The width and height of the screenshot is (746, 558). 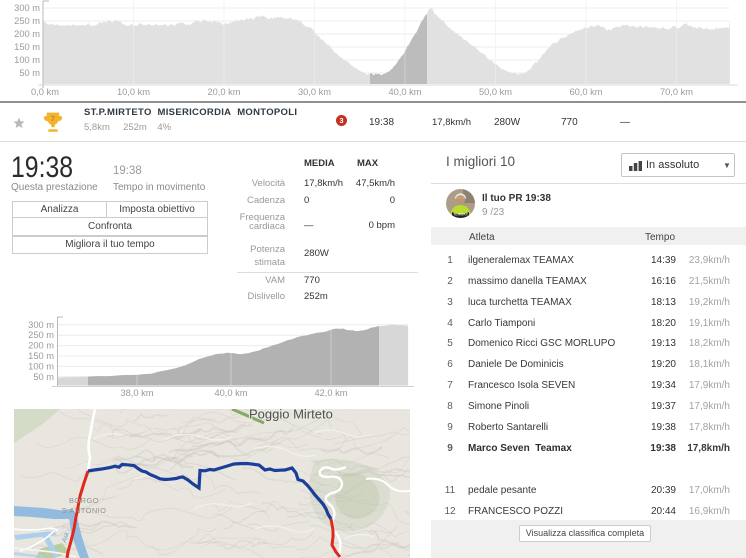 I want to click on svg-text: Poggio Mirteto, so click(x=291, y=415).